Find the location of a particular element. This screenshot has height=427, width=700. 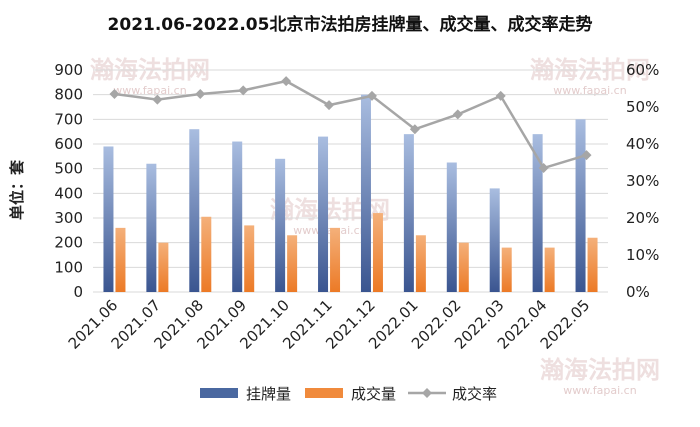

legend-swatch-deal is located at coordinates (324, 393).